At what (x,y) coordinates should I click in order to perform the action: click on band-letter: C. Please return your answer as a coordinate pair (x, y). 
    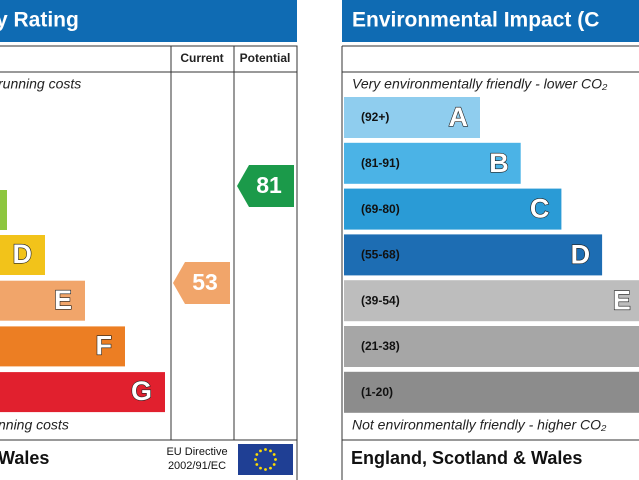
    Looking at the image, I should click on (540, 209).